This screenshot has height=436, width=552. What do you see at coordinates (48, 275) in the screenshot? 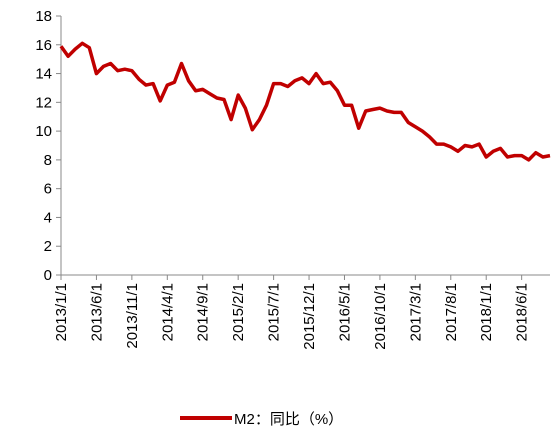
I see `y-tick-label: 0` at bounding box center [48, 275].